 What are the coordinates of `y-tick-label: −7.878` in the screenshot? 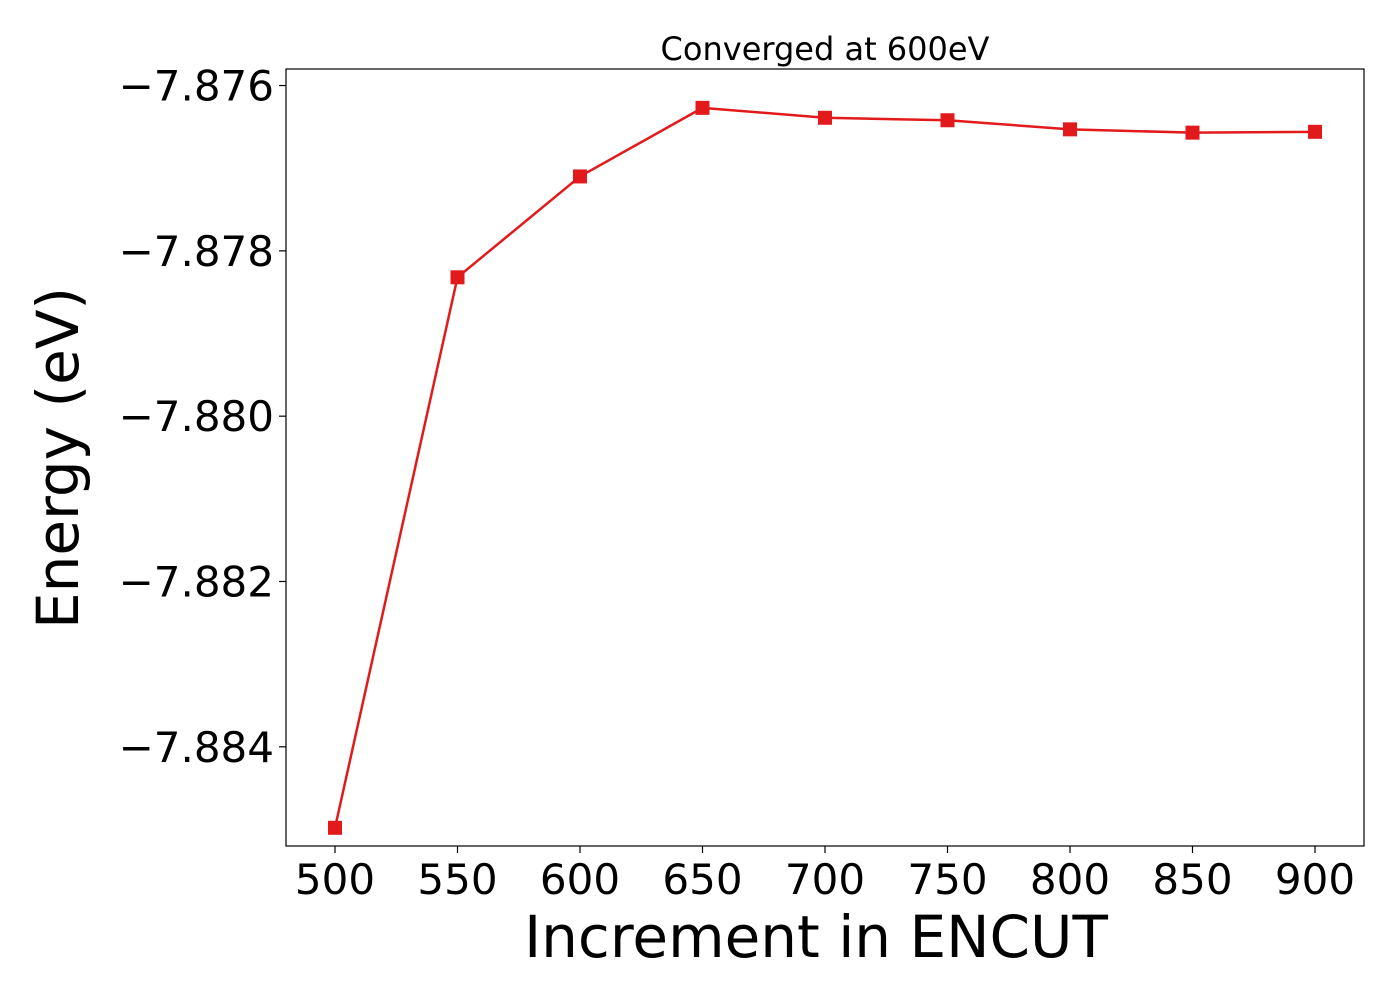 It's located at (196, 251).